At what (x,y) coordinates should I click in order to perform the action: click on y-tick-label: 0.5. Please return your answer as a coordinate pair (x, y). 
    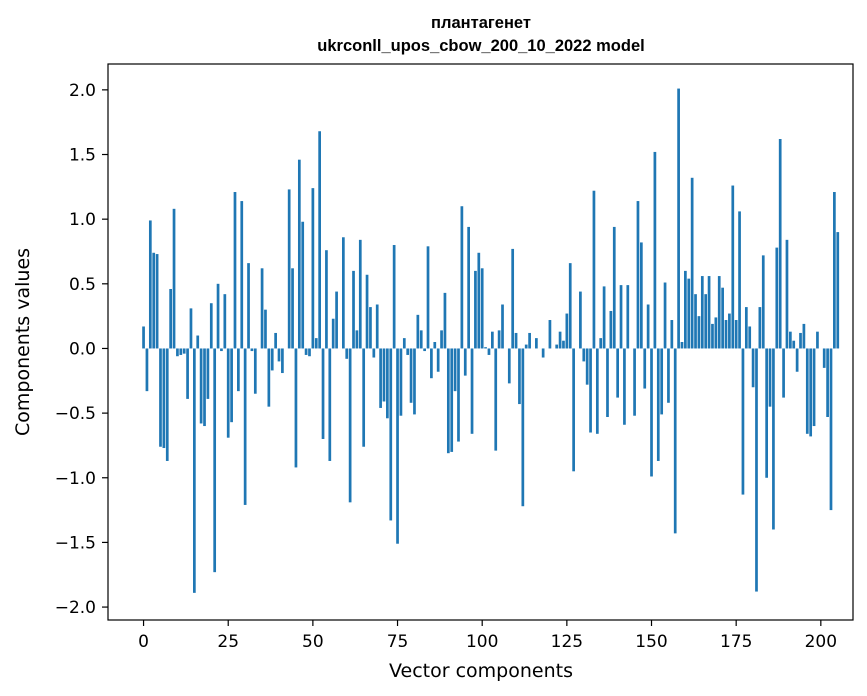
    Looking at the image, I should click on (82, 285).